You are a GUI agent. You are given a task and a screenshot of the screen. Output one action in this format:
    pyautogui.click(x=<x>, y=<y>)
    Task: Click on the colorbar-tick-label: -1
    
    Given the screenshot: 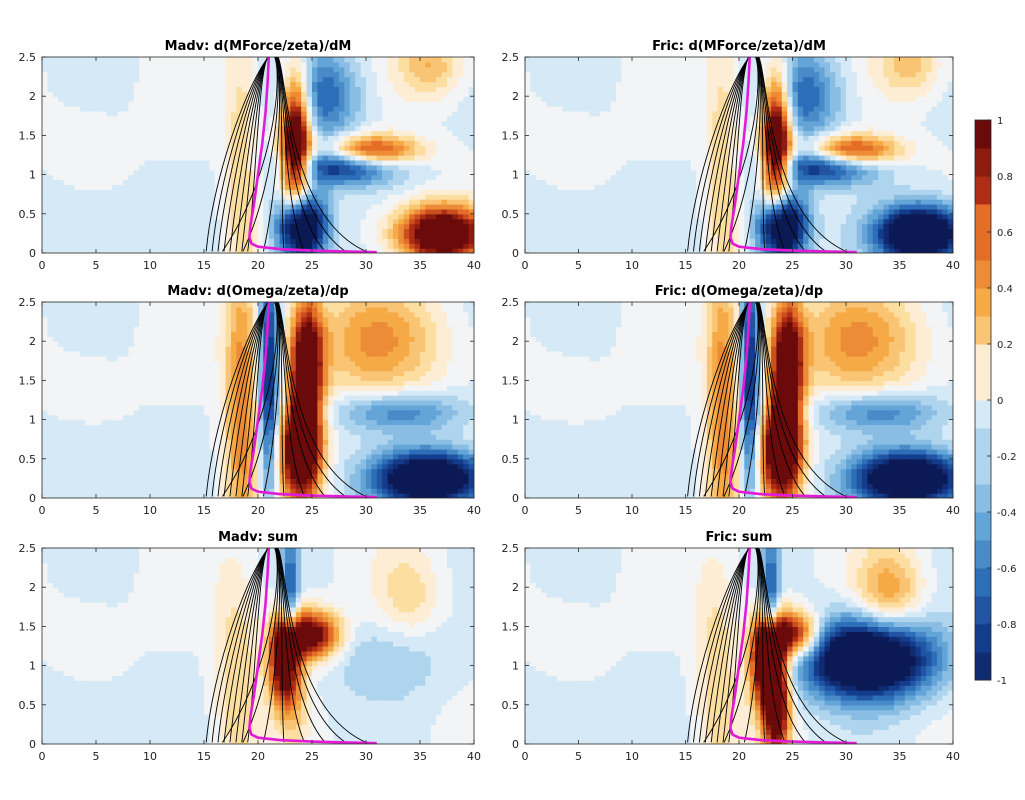 What is the action you would take?
    pyautogui.click(x=1002, y=681)
    